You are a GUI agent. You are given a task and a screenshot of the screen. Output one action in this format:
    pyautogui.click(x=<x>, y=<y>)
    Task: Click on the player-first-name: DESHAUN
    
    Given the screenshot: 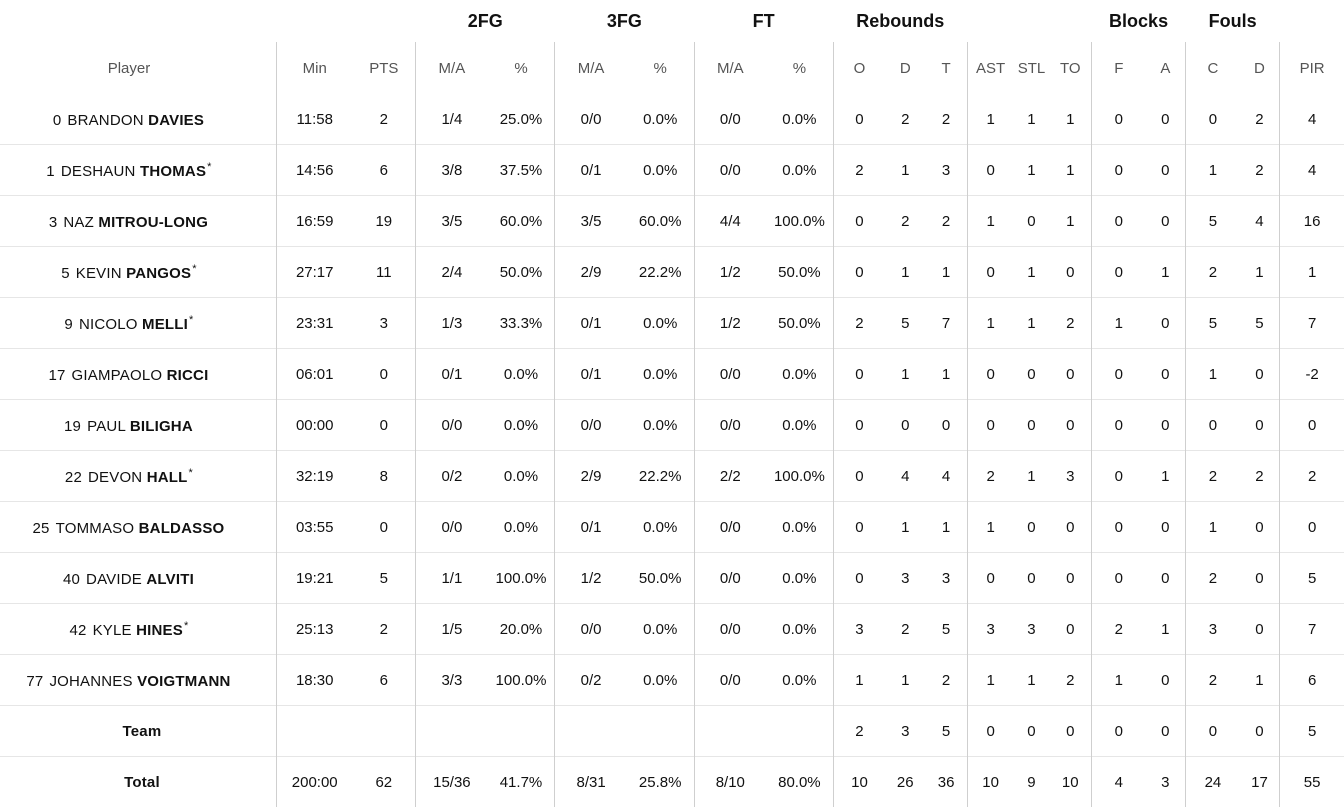 What is the action you would take?
    pyautogui.click(x=98, y=171)
    